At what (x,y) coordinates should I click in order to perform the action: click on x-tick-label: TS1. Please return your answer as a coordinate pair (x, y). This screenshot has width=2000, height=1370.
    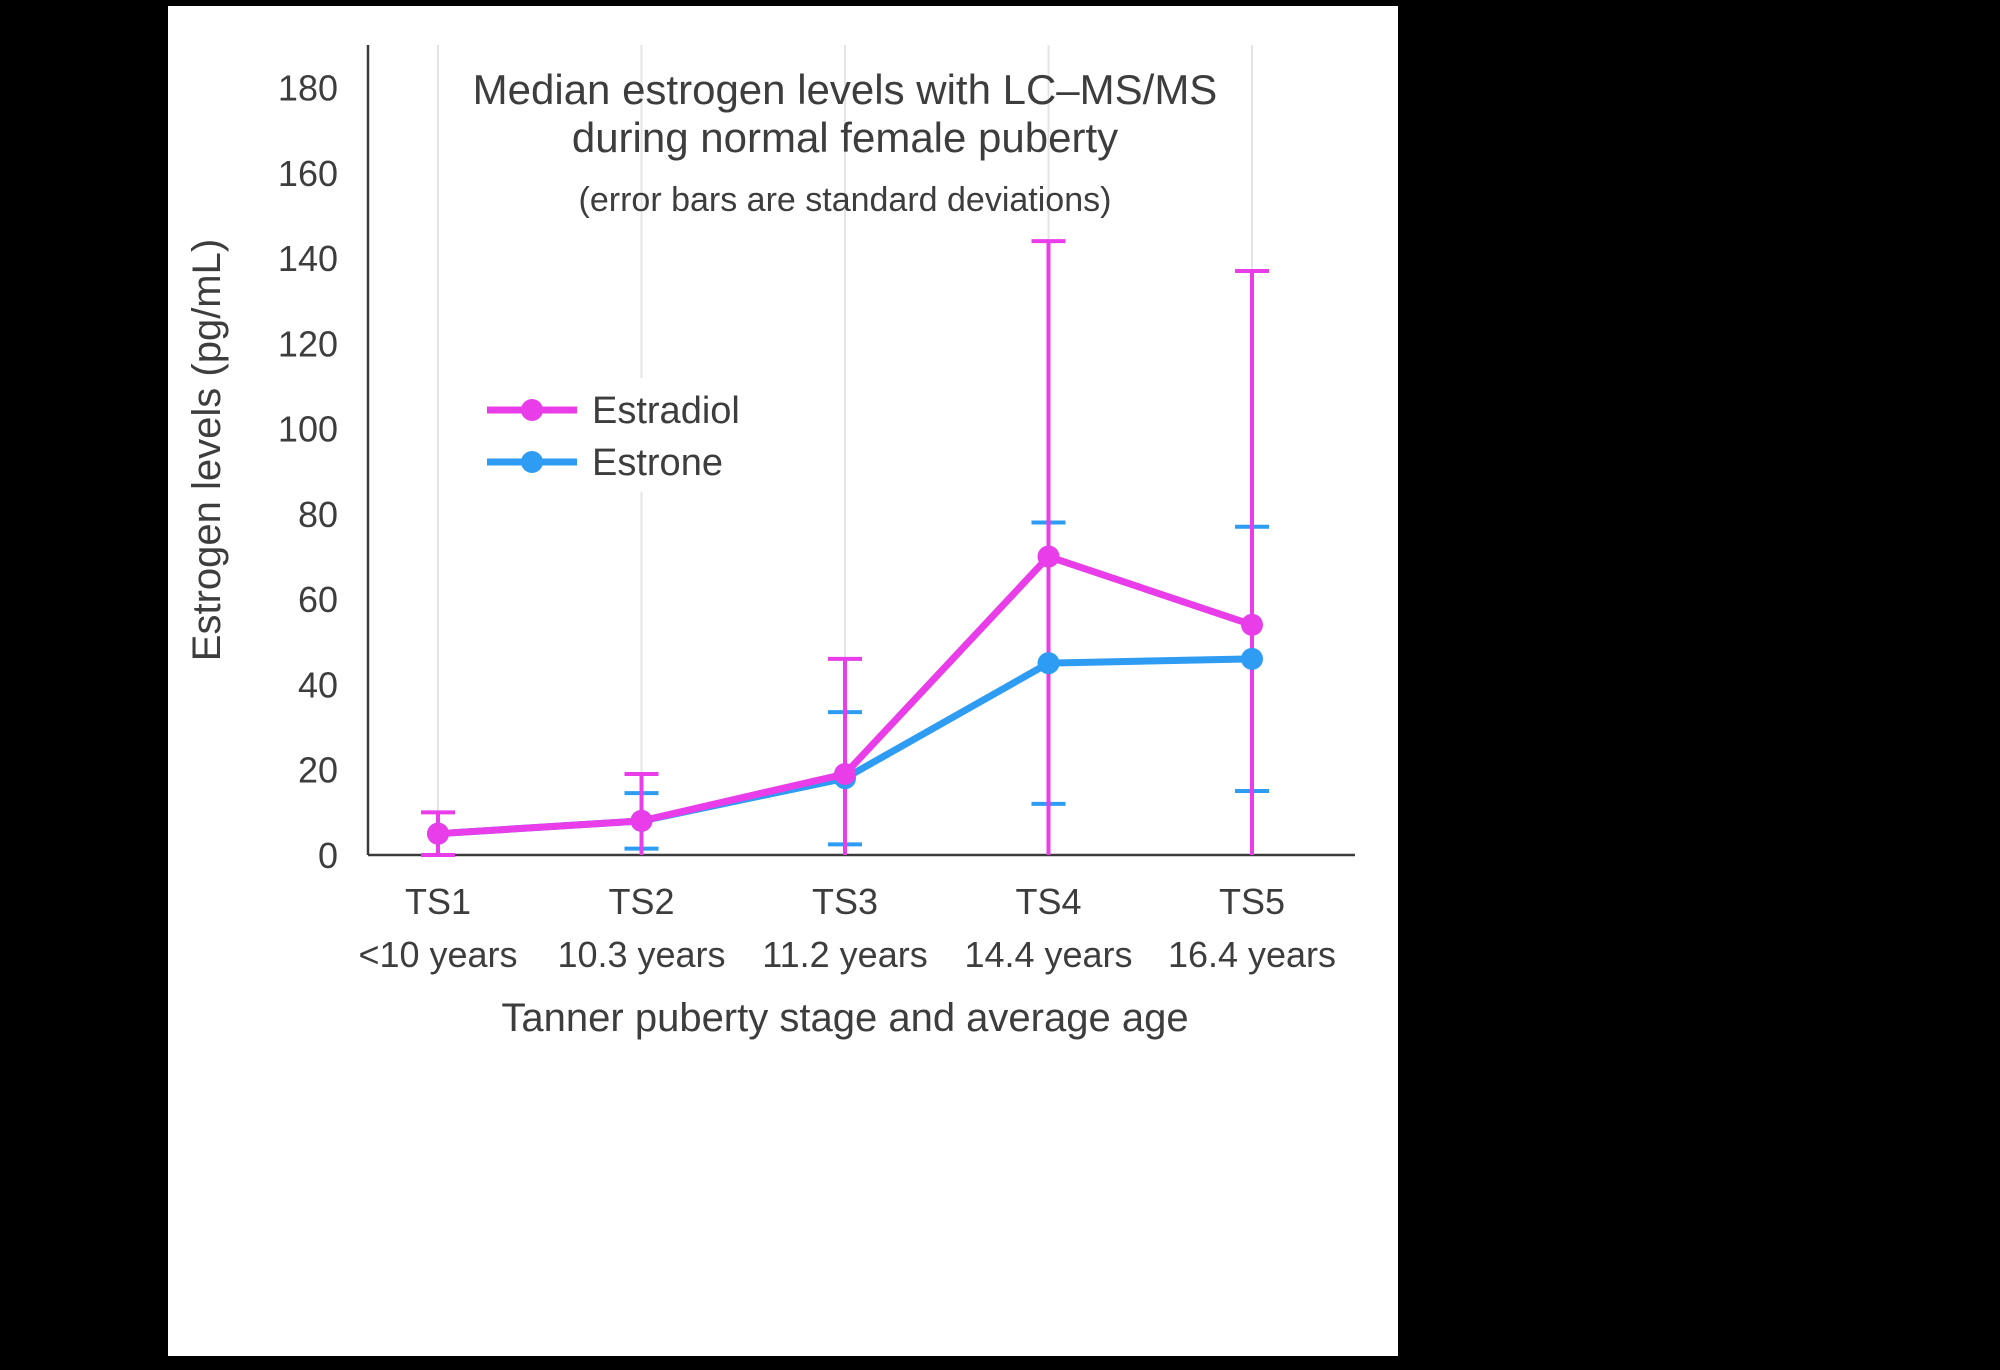
    Looking at the image, I should click on (438, 901).